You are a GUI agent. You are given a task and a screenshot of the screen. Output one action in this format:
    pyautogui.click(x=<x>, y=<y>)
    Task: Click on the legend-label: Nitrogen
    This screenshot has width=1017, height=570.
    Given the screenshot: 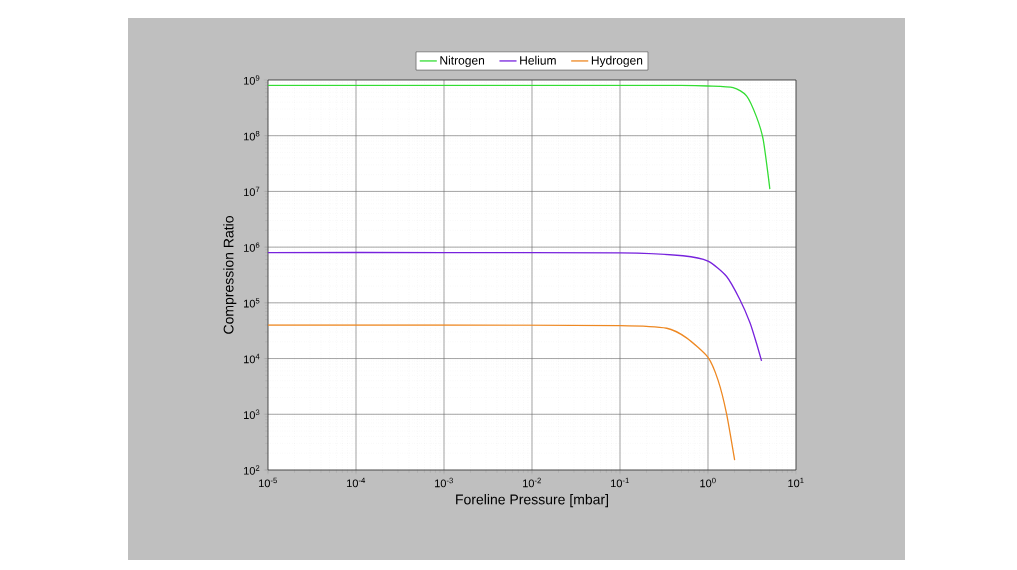 What is the action you would take?
    pyautogui.click(x=462, y=61)
    